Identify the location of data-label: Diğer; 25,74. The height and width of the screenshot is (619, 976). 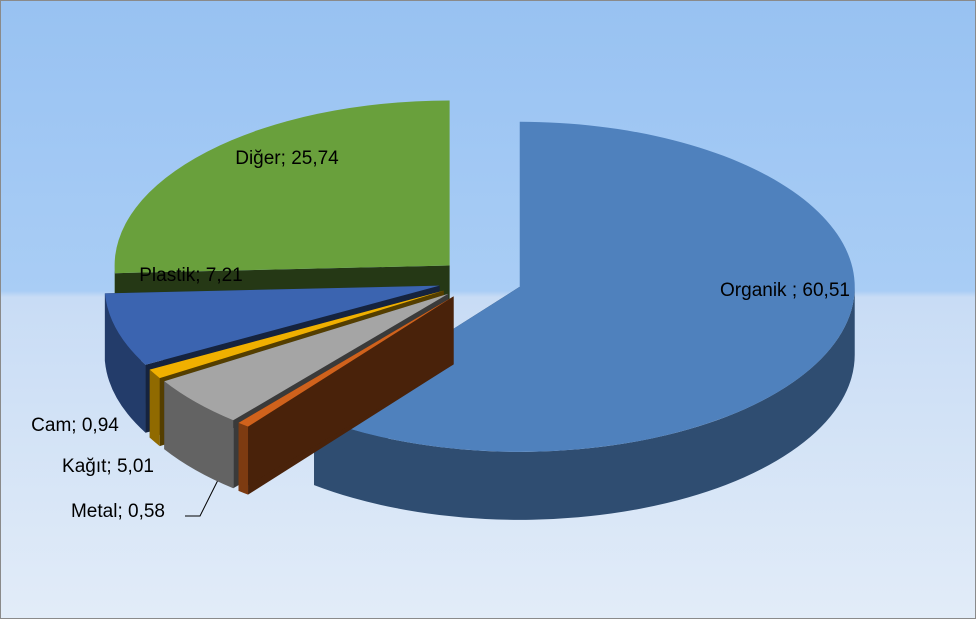
(287, 158).